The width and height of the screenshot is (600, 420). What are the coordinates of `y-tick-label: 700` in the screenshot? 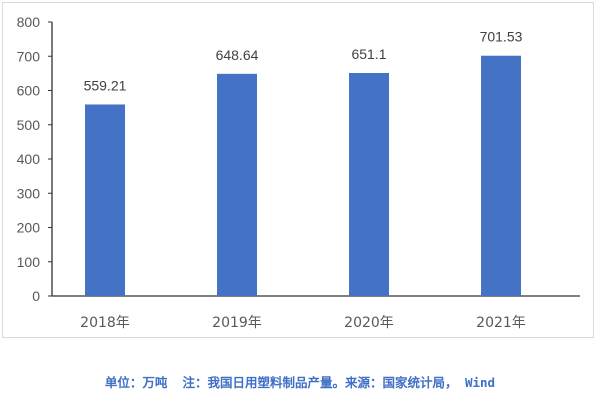 It's located at (29, 56).